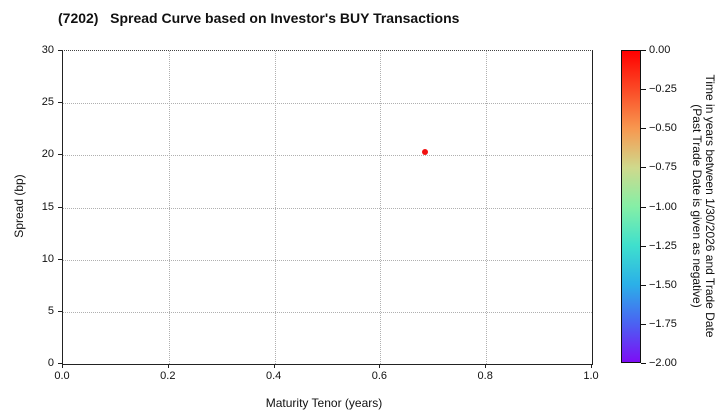 This screenshot has width=720, height=420. What do you see at coordinates (697, 206) in the screenshot?
I see `colorbar-label-line2: (Past Trade Date is given as negative)` at bounding box center [697, 206].